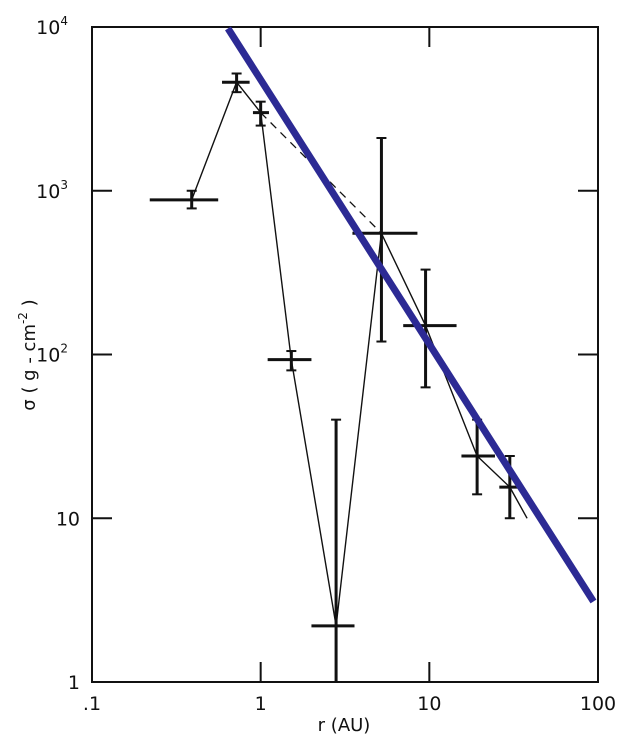 The height and width of the screenshot is (751, 633). What do you see at coordinates (74, 683) in the screenshot?
I see `y-tick-label: 1` at bounding box center [74, 683].